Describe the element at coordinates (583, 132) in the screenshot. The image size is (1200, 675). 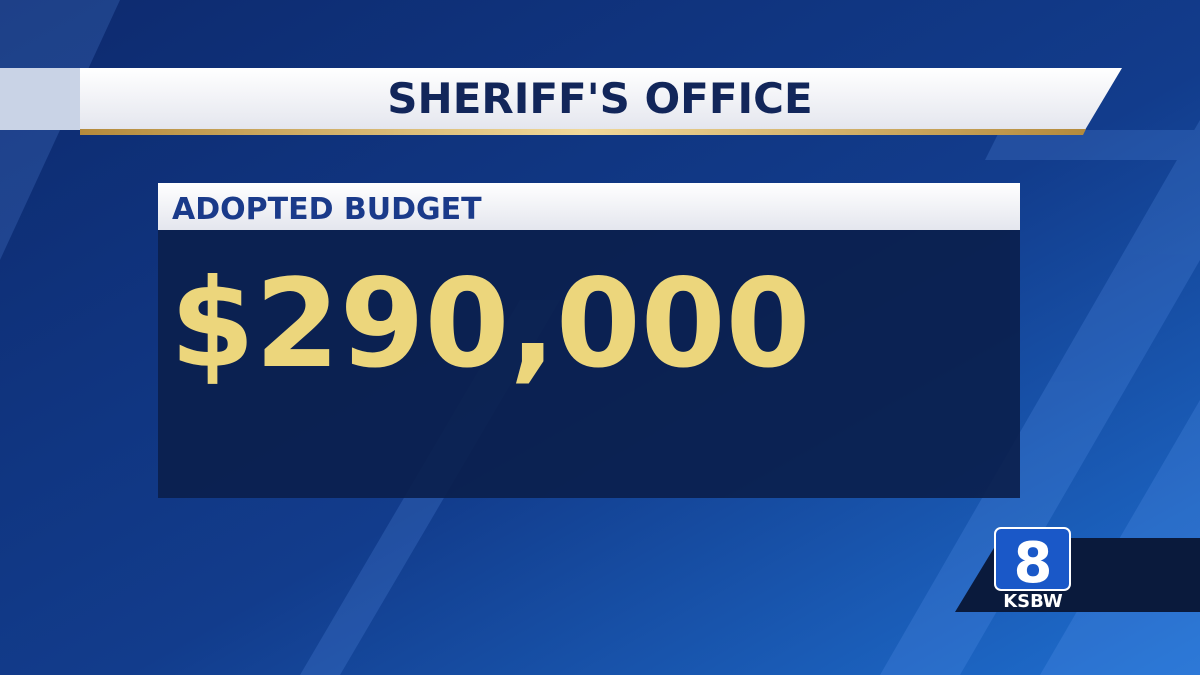
I see `gold-rule` at that location.